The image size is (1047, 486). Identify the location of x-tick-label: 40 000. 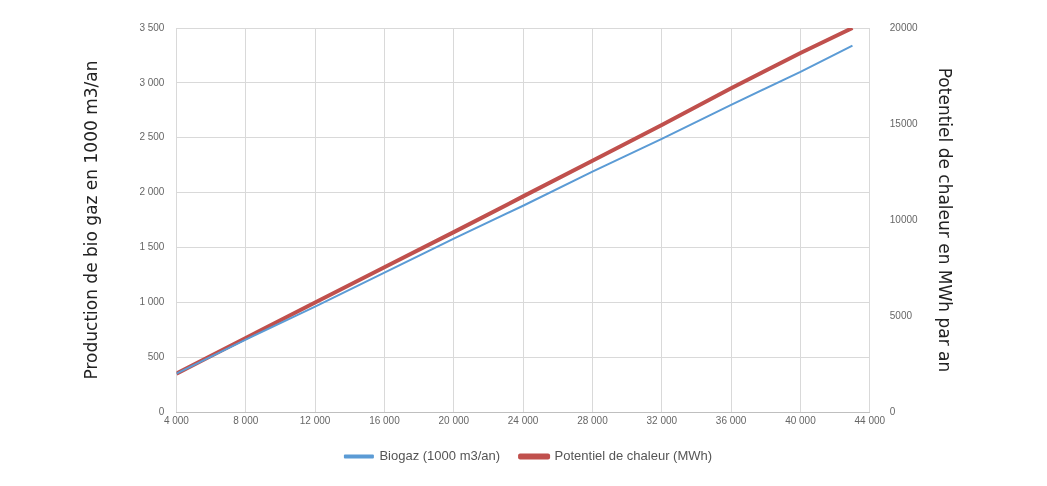
(801, 420).